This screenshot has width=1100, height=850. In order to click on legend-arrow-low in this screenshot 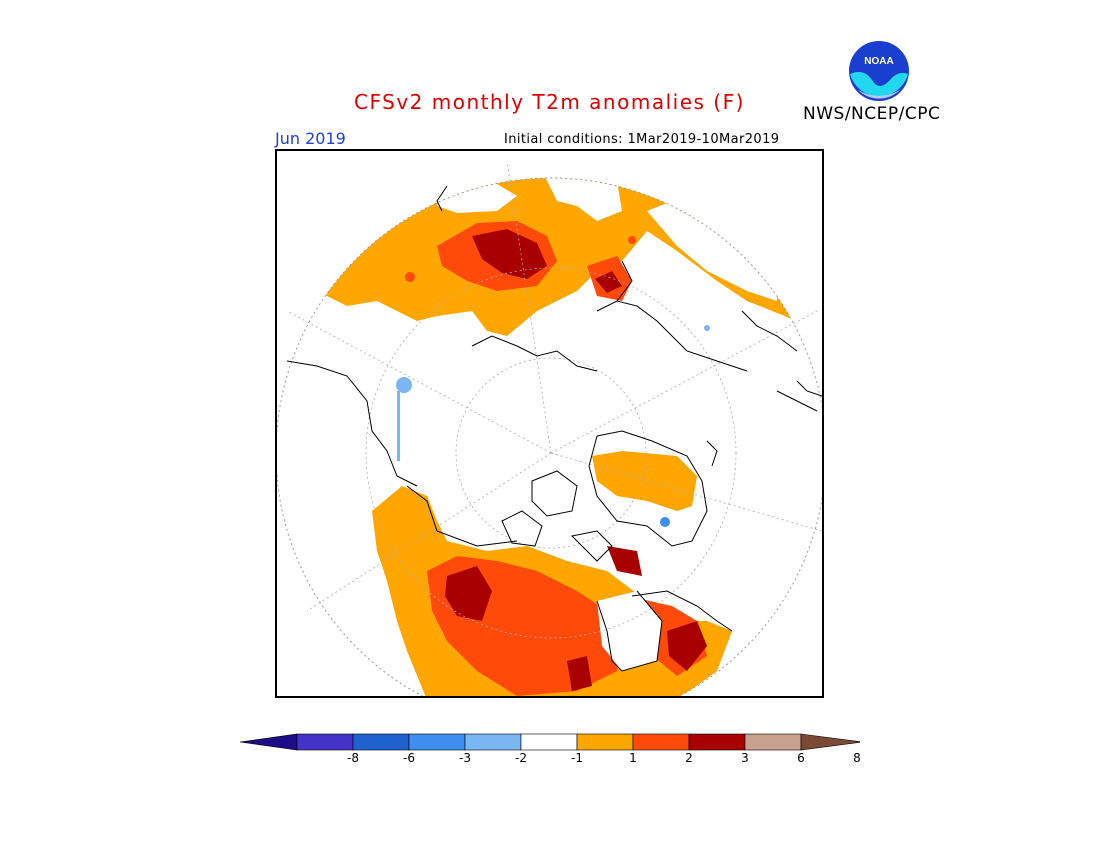, I will do `click(269, 742)`.